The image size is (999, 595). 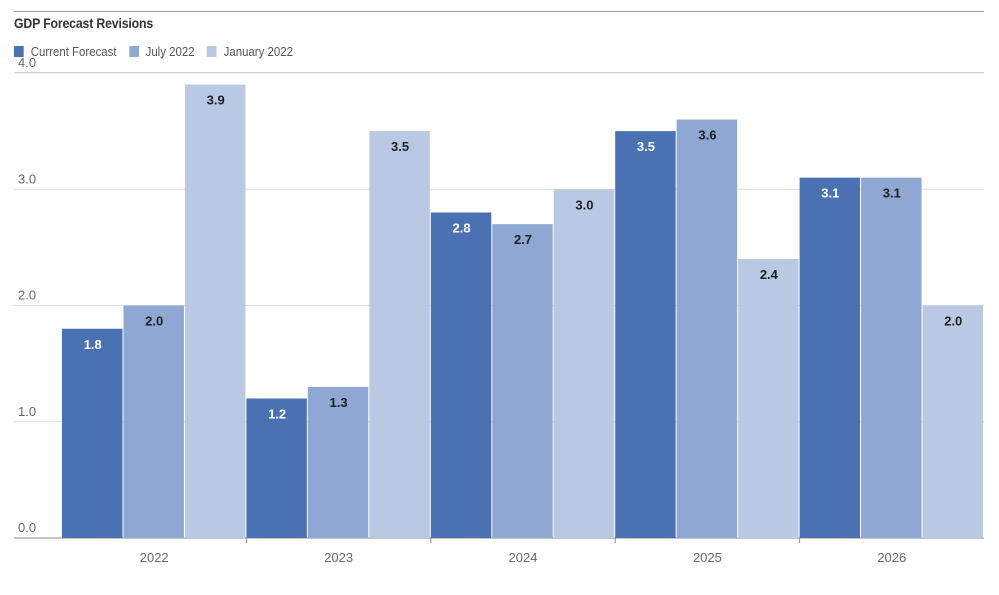 What do you see at coordinates (170, 51) in the screenshot?
I see `legend-label: July 2022` at bounding box center [170, 51].